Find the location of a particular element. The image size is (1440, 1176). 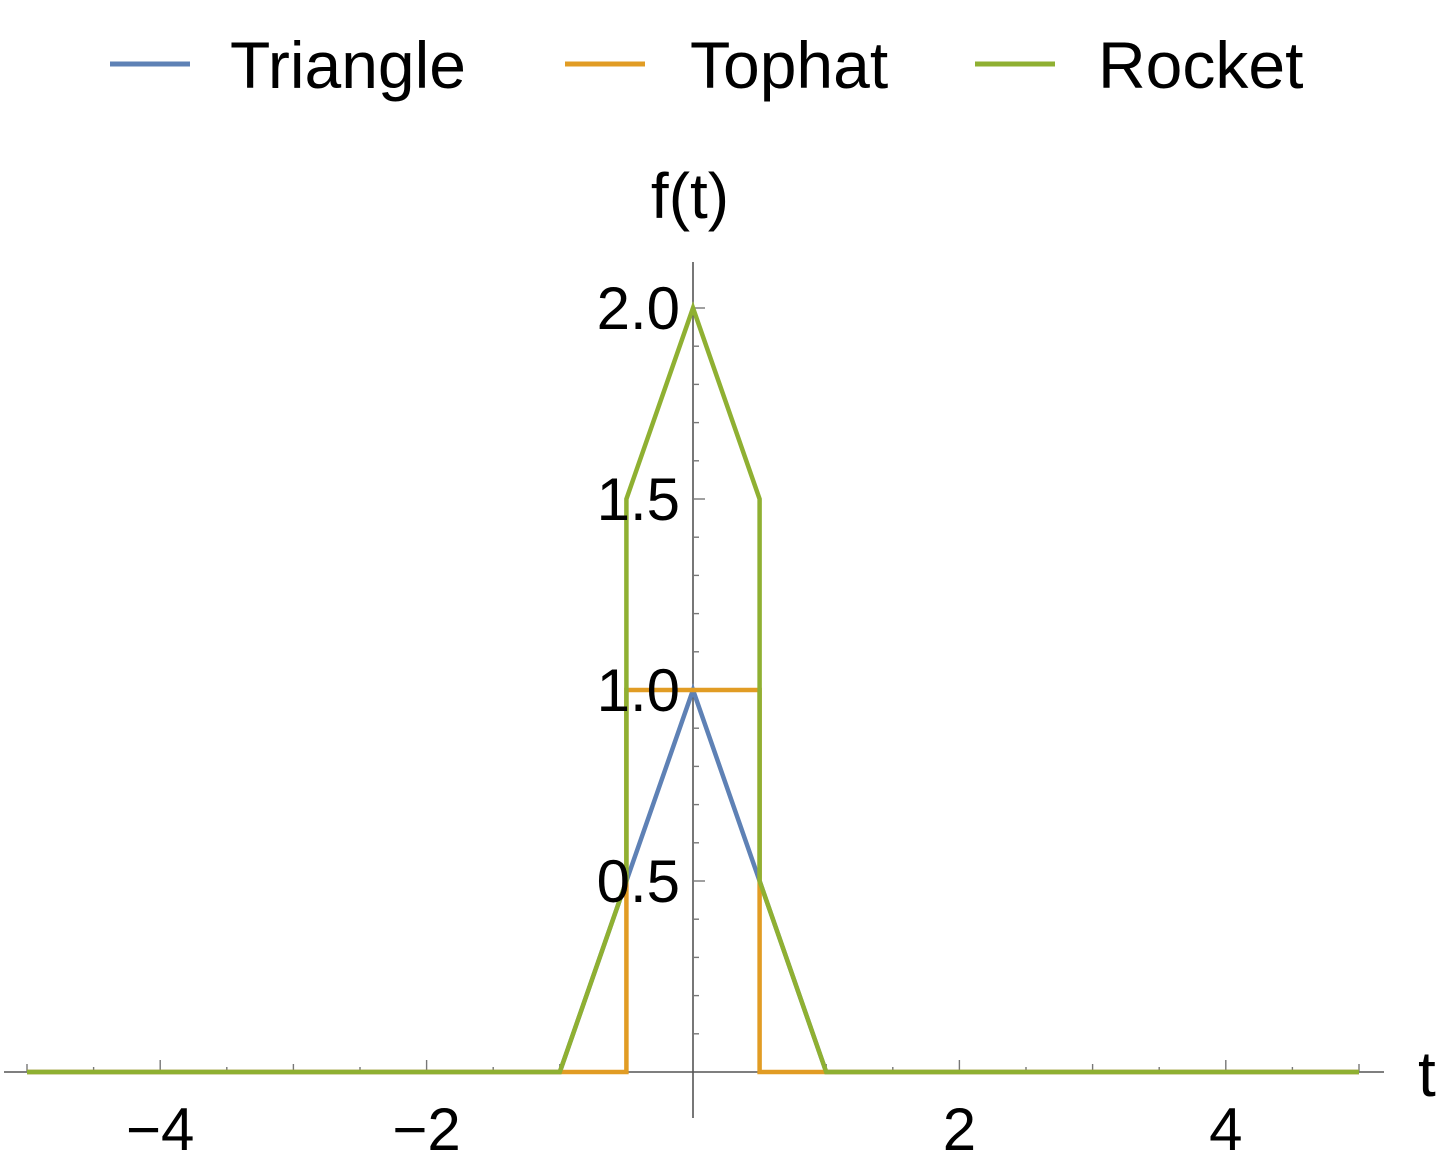

y-tick-label: 0.5 is located at coordinates (638, 881).